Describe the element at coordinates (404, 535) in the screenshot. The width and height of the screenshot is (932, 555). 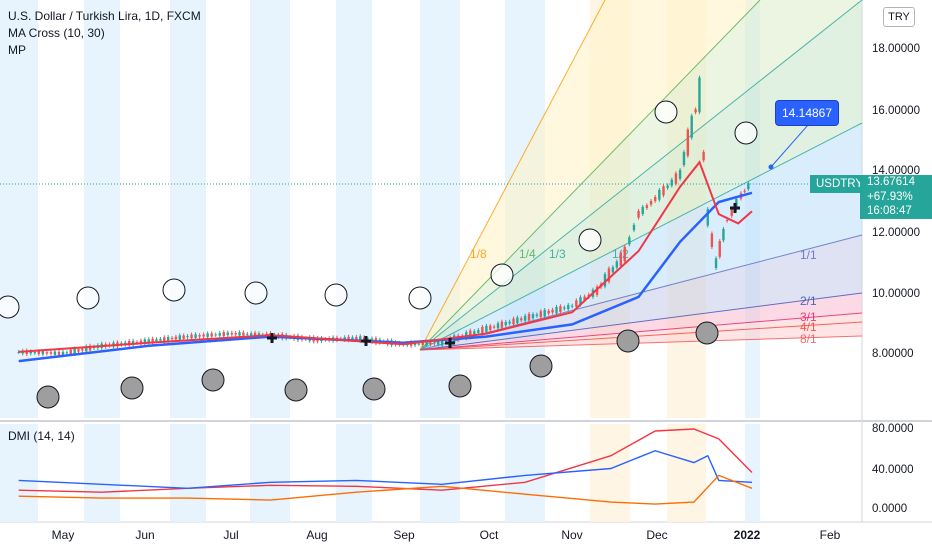
I see `time-tick: Sep` at that location.